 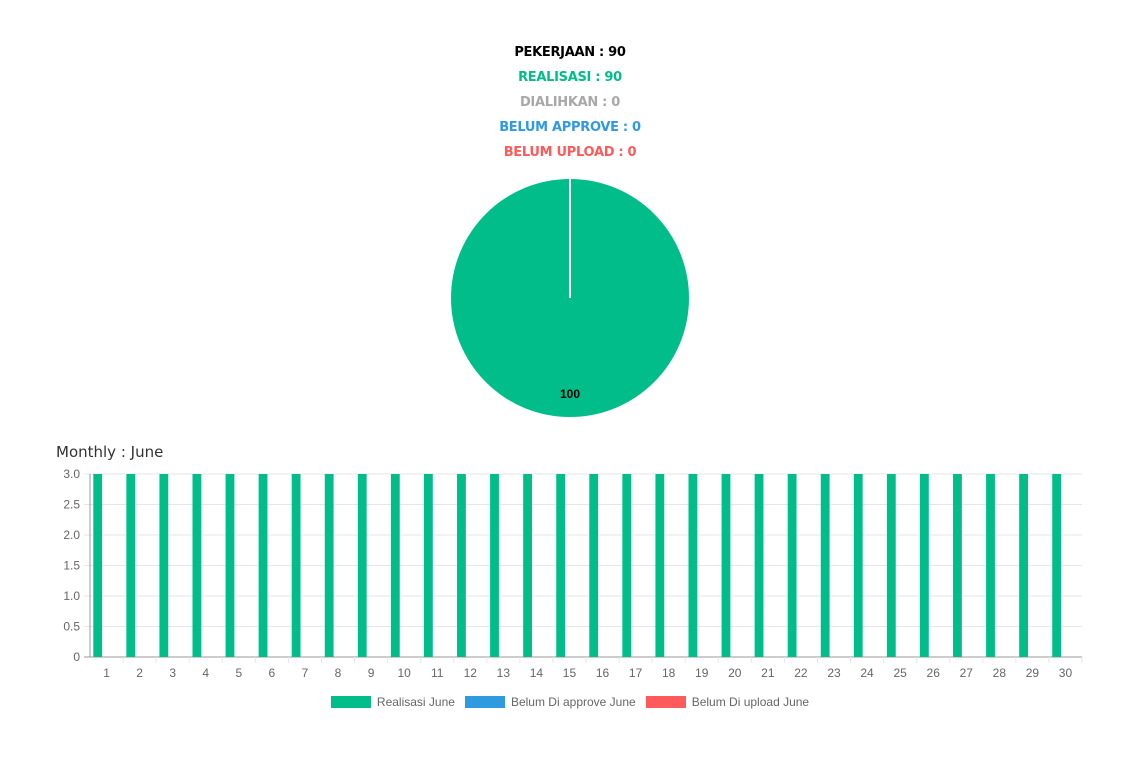 I want to click on legend-item: Belum Di upload June, so click(x=727, y=702).